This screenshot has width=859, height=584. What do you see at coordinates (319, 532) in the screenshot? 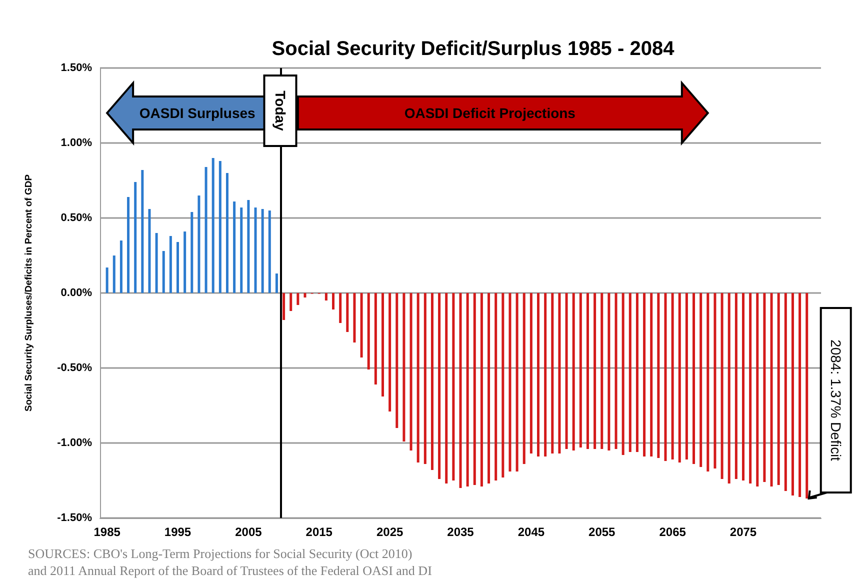
I see `x-tick-label: 2015` at bounding box center [319, 532].